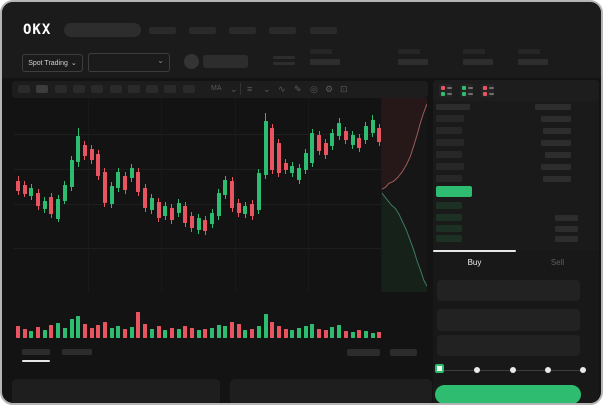 This screenshot has width=603, height=405. I want to click on pair-name-placeholder, so click(225, 61).